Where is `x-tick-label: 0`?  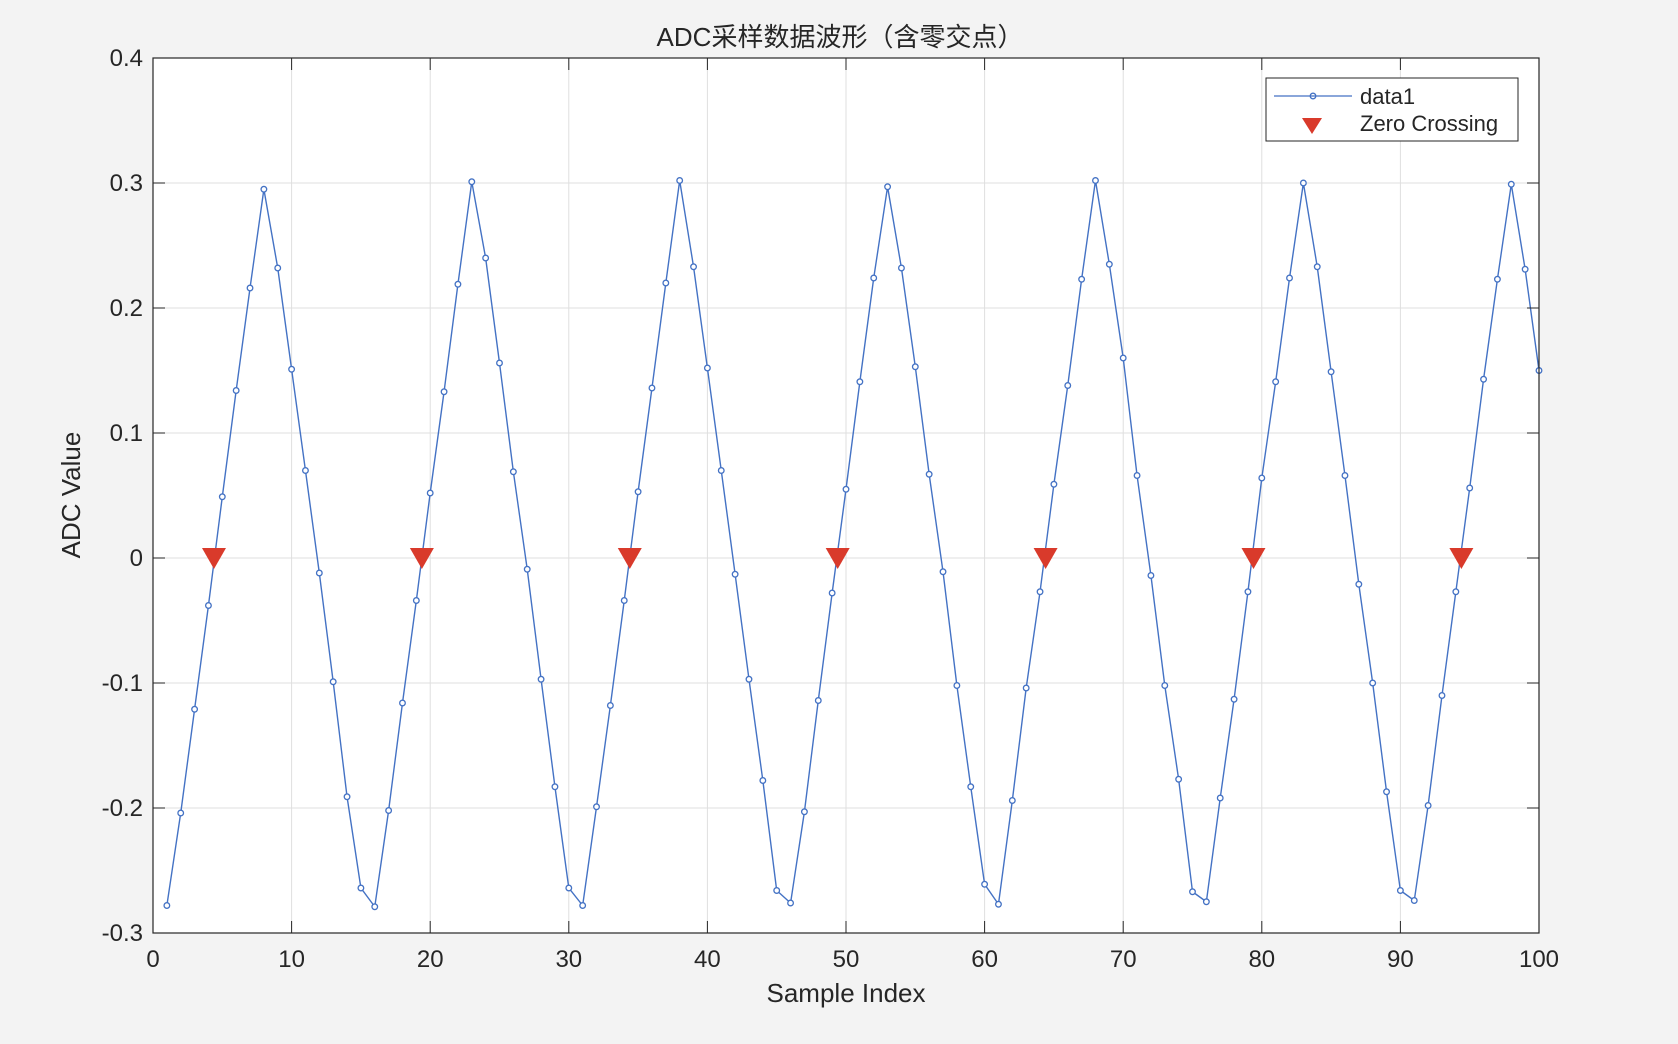
x-tick-label: 0 is located at coordinates (152, 959).